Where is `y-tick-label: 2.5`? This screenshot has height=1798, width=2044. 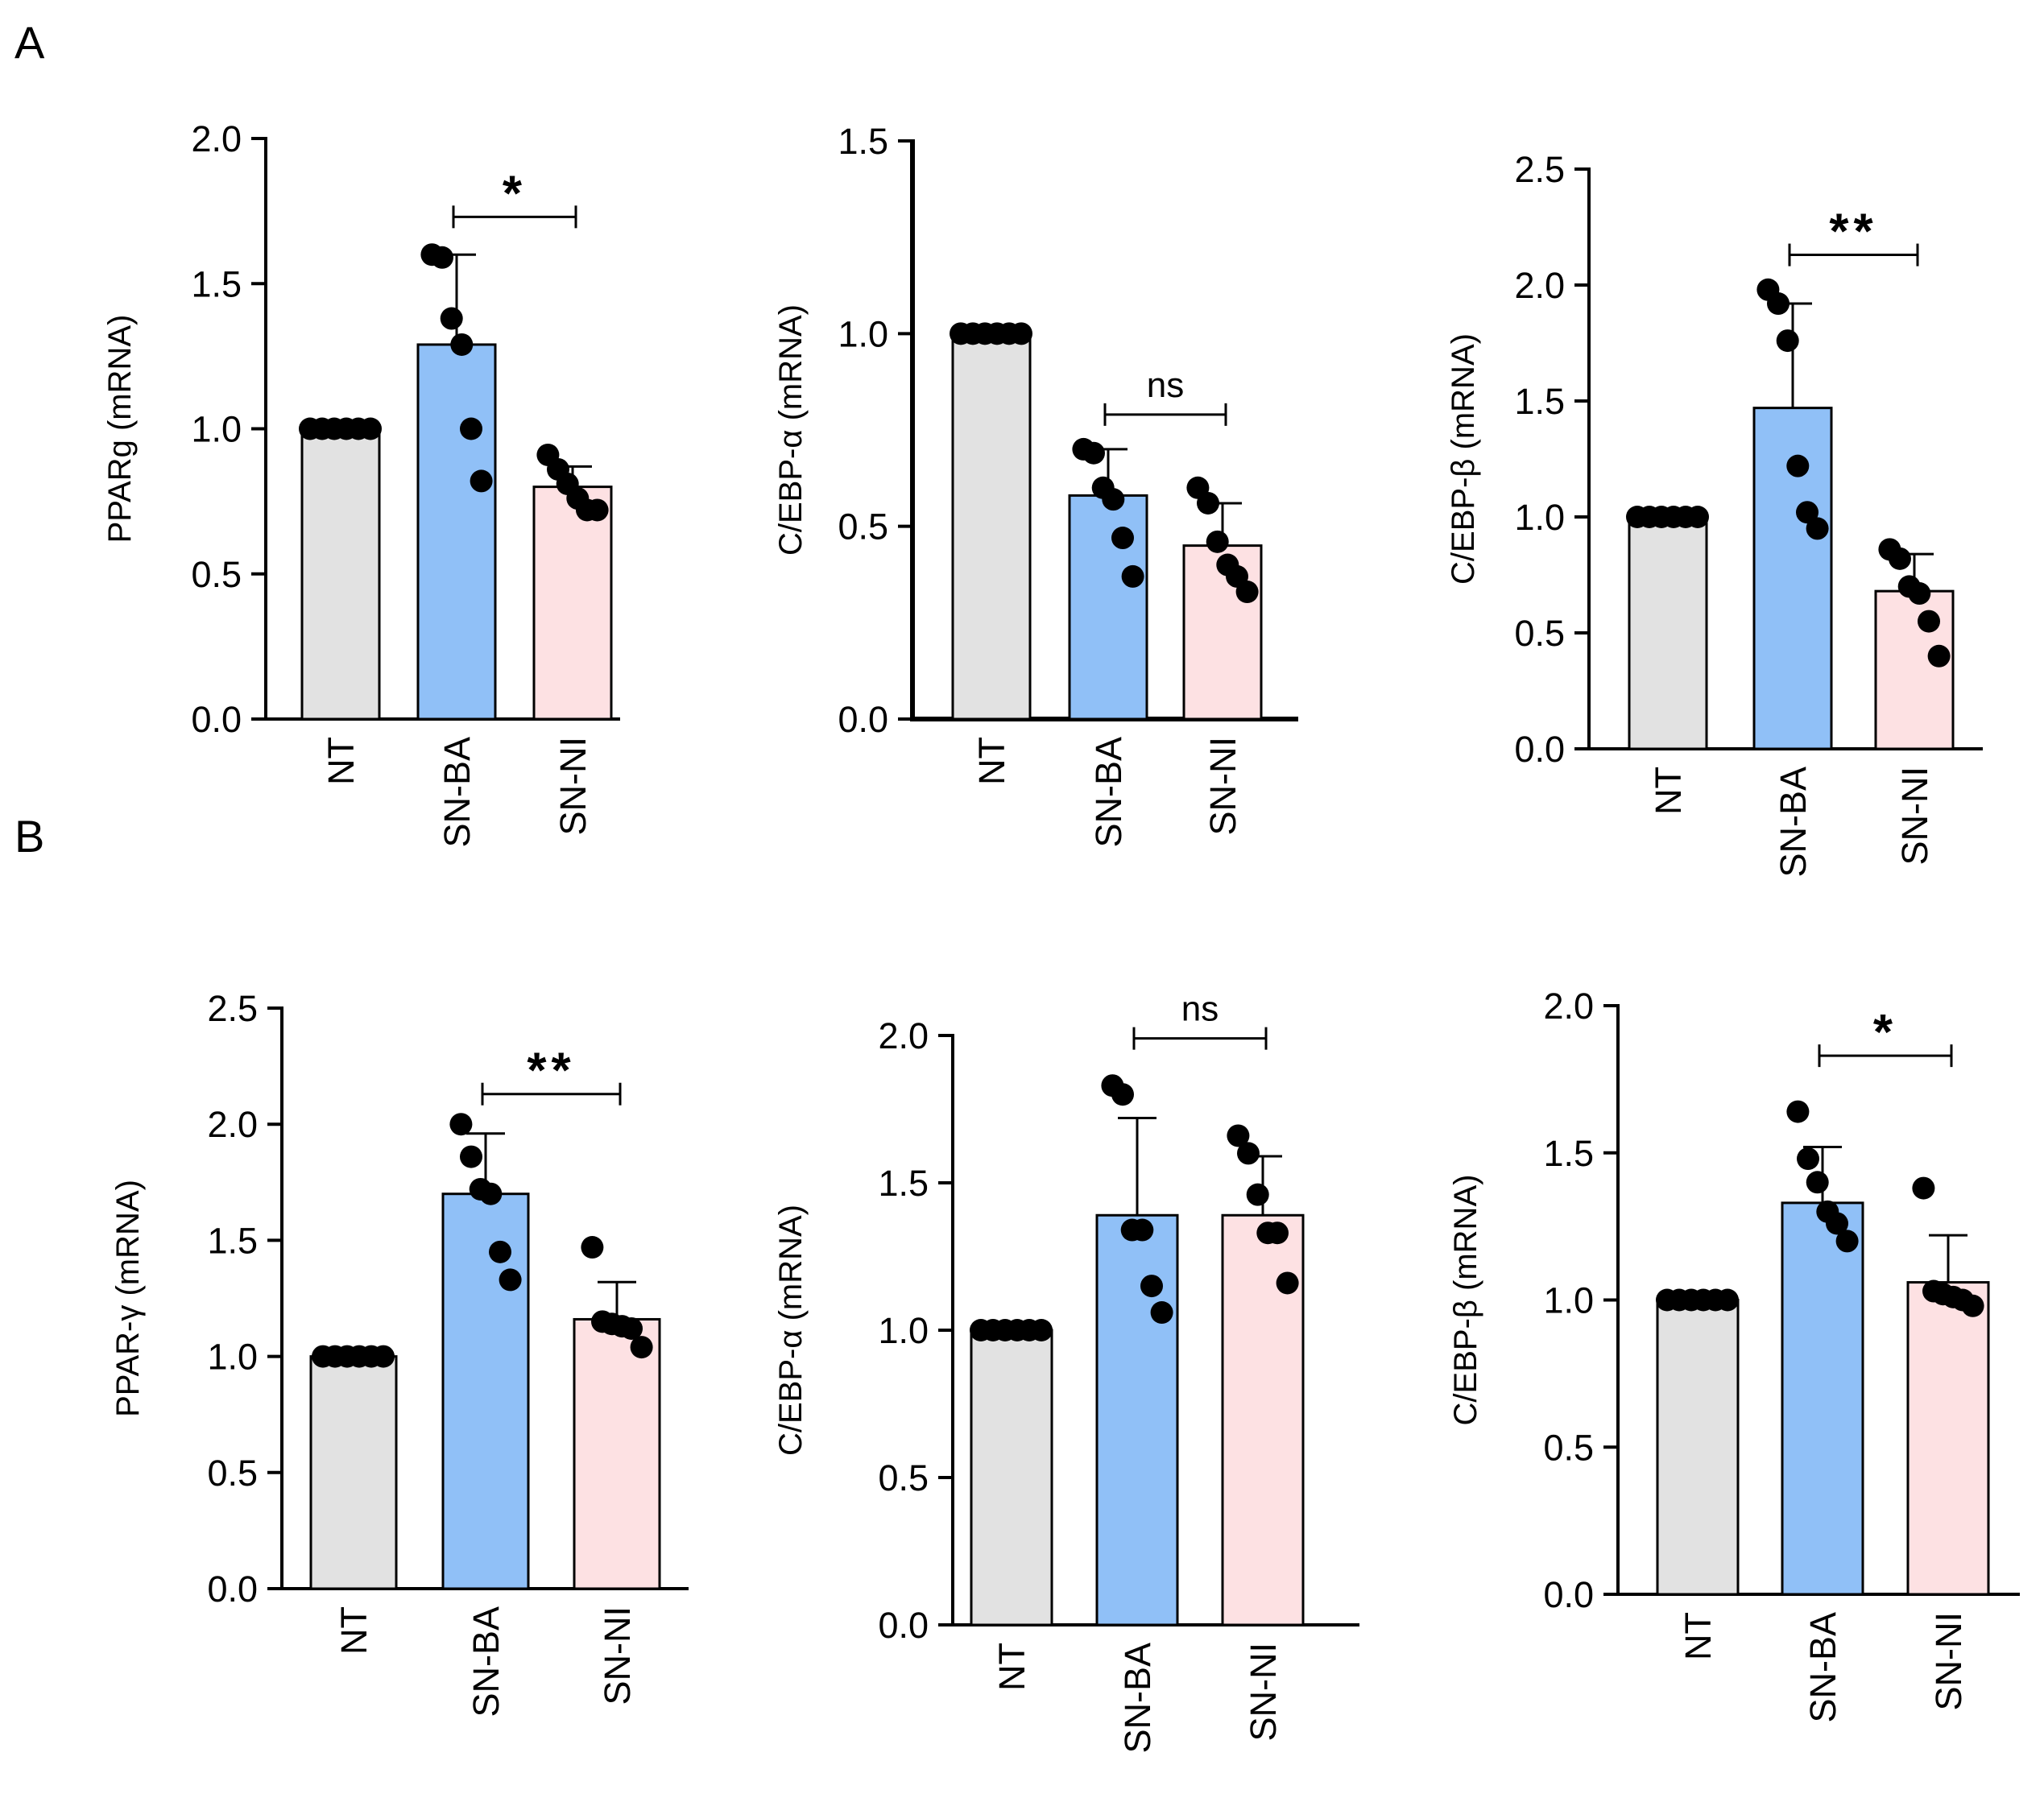 y-tick-label: 2.5 is located at coordinates (1540, 169).